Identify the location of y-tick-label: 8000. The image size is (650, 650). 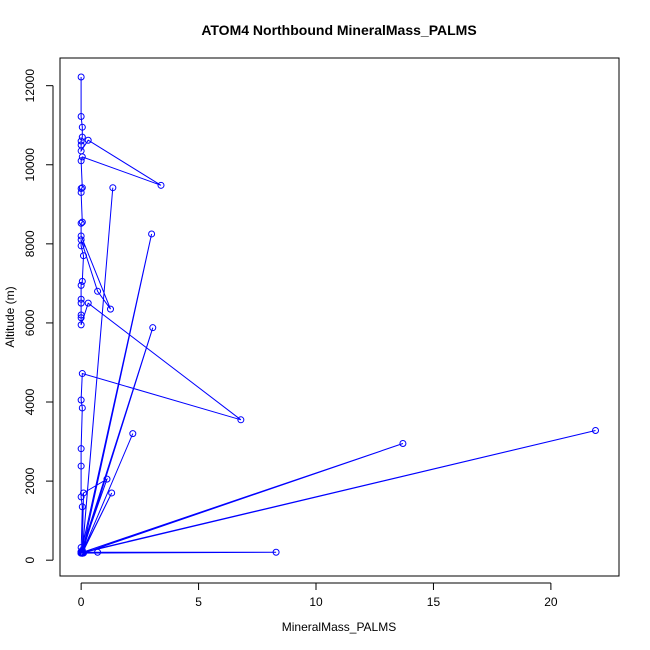
(30, 243).